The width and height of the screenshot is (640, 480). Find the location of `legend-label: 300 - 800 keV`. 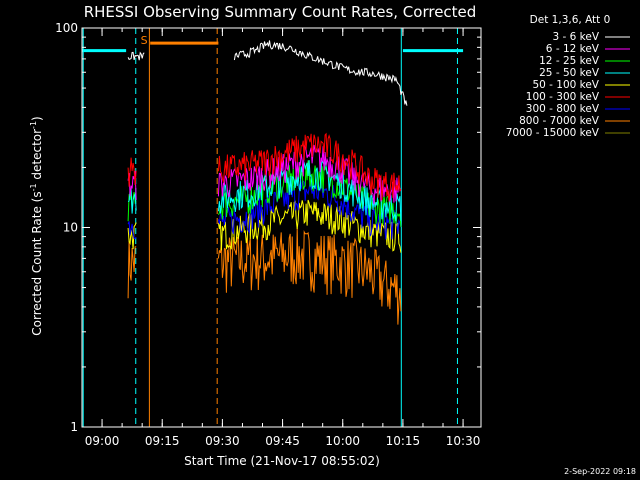

legend-label: 300 - 800 keV is located at coordinates (563, 109).